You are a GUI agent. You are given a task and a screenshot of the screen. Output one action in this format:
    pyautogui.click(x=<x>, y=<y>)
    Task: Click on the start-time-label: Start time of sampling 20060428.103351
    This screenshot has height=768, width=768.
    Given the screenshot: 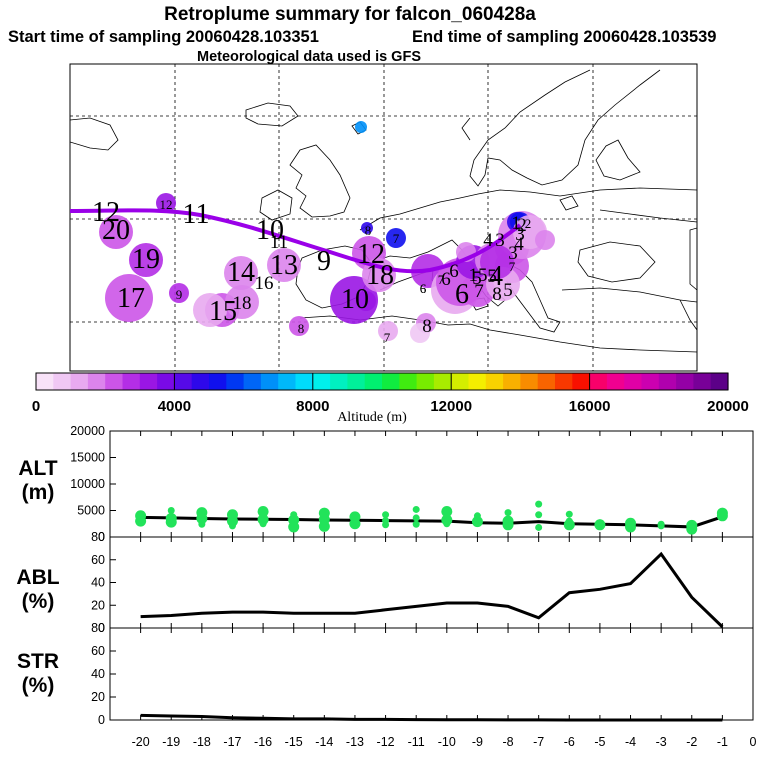 What is the action you would take?
    pyautogui.click(x=163, y=37)
    